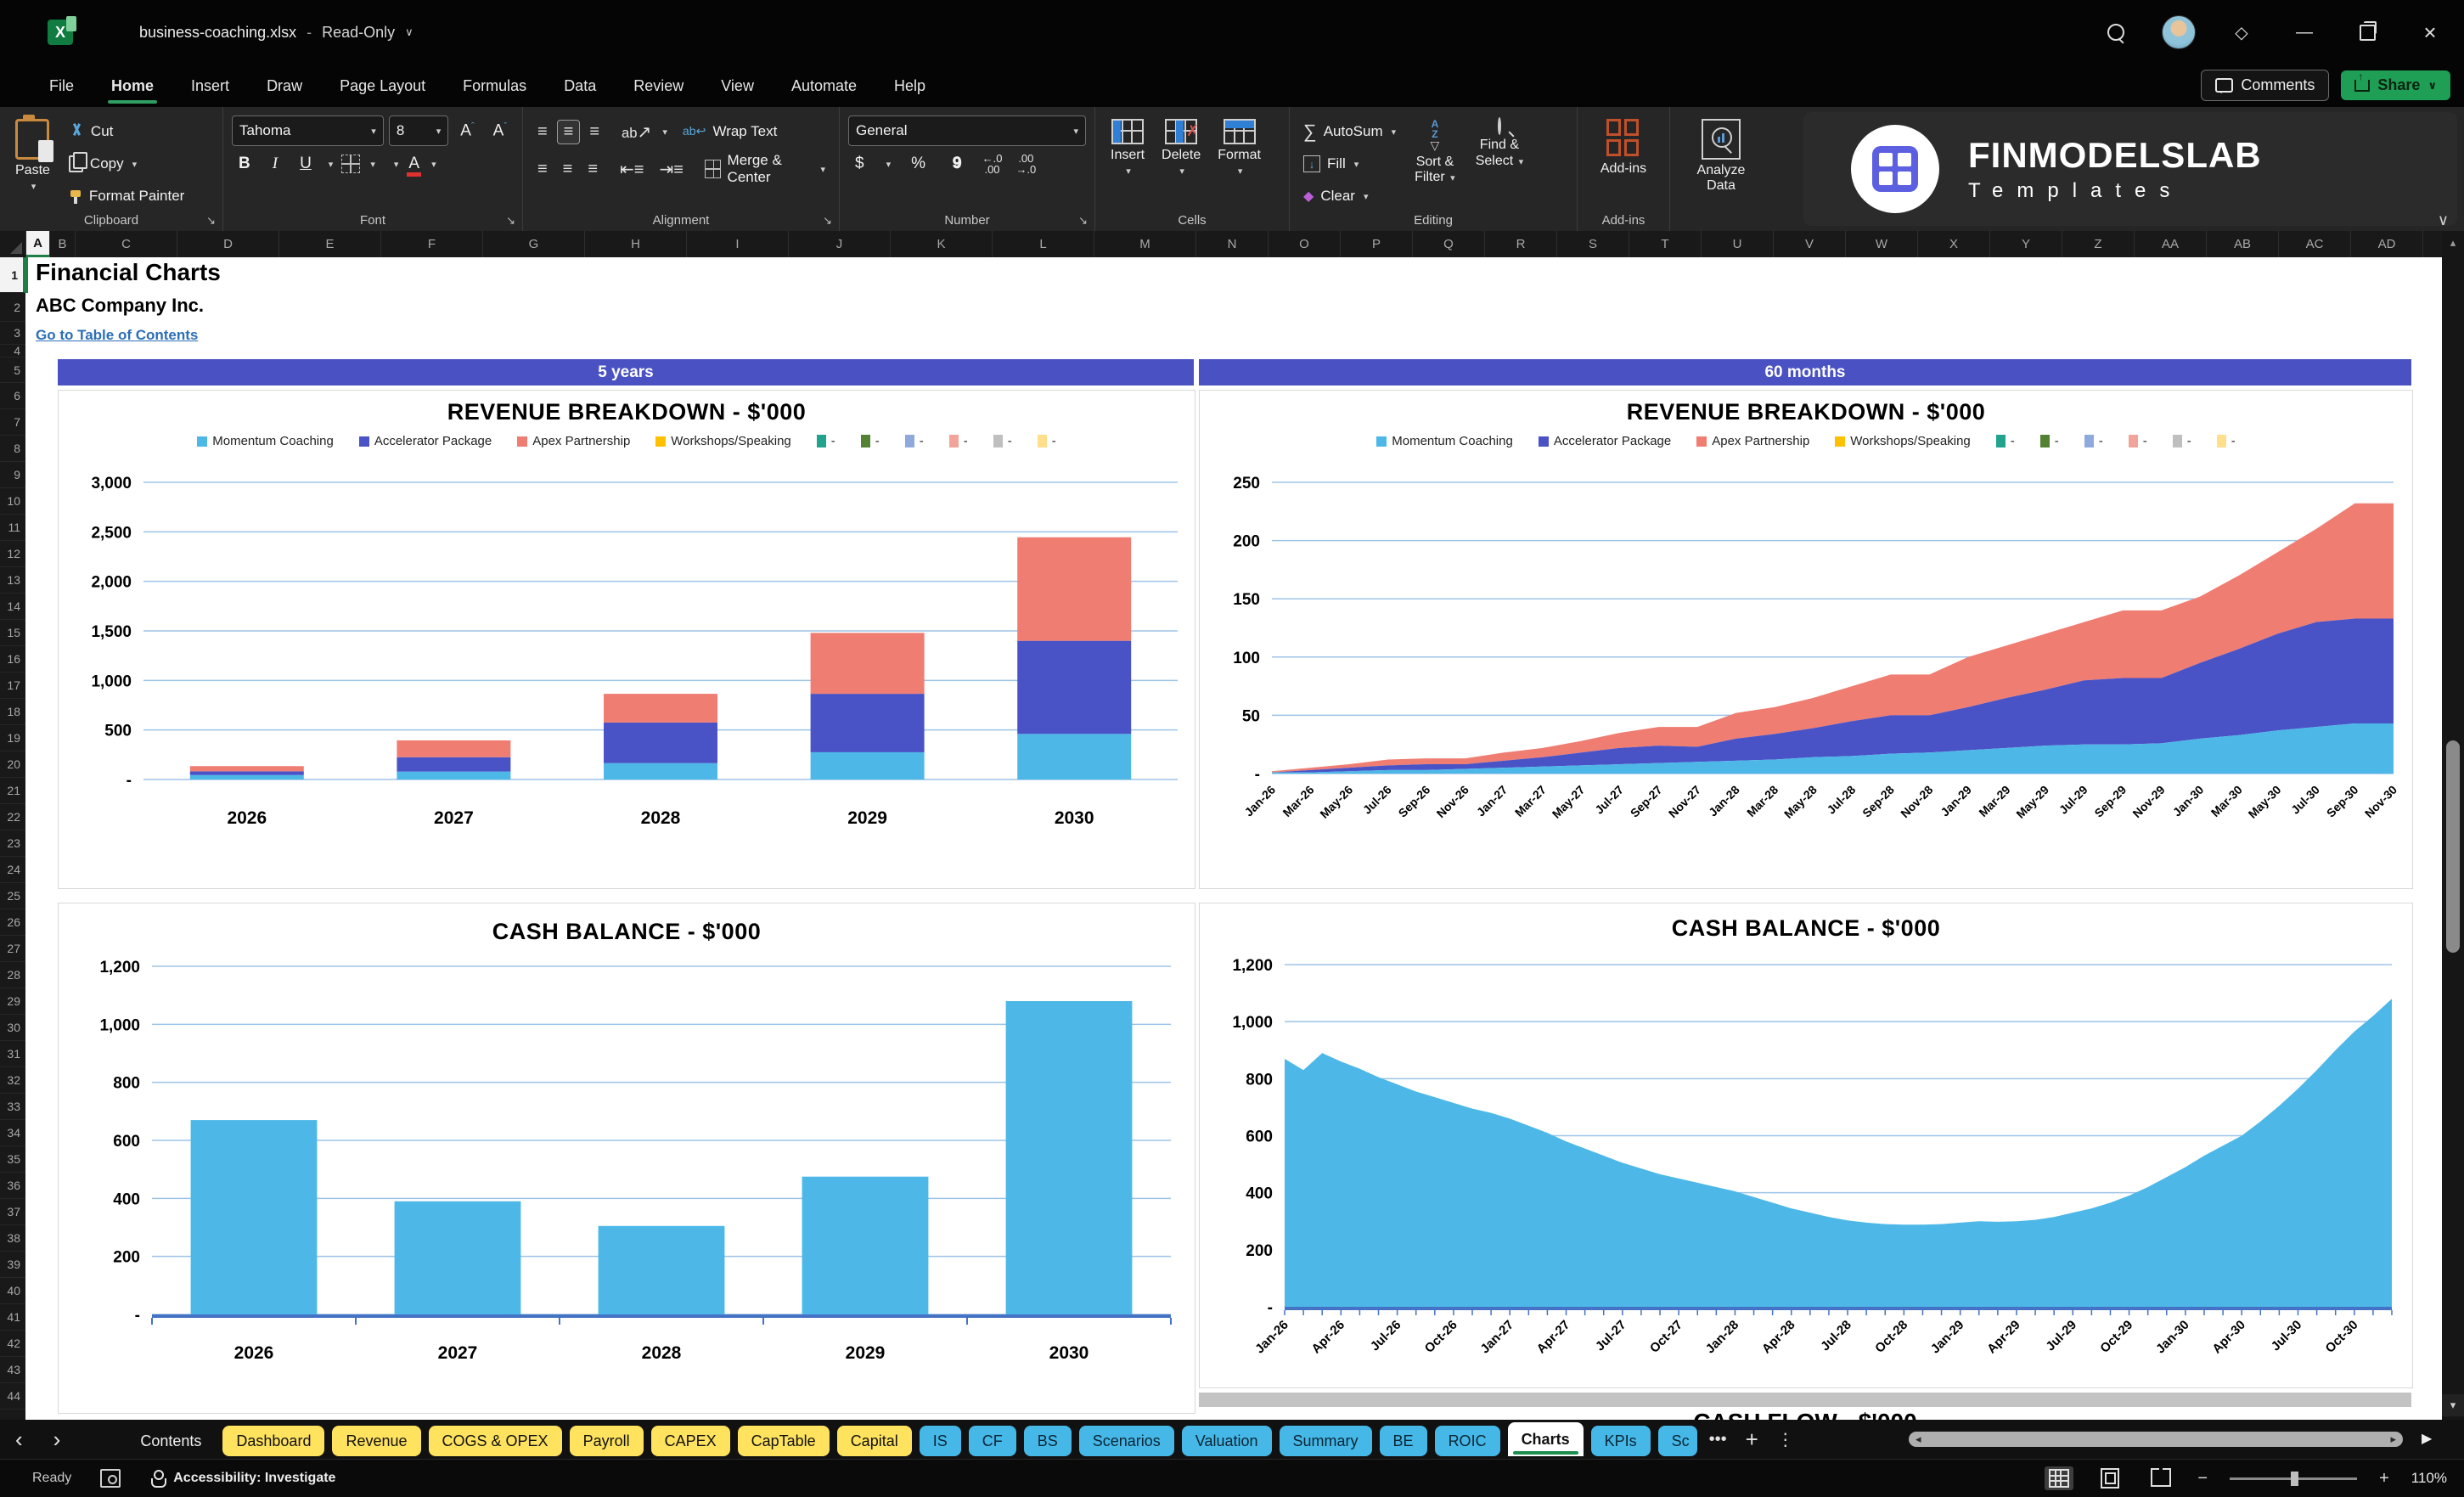  I want to click on column-header-P: P, so click(1377, 244).